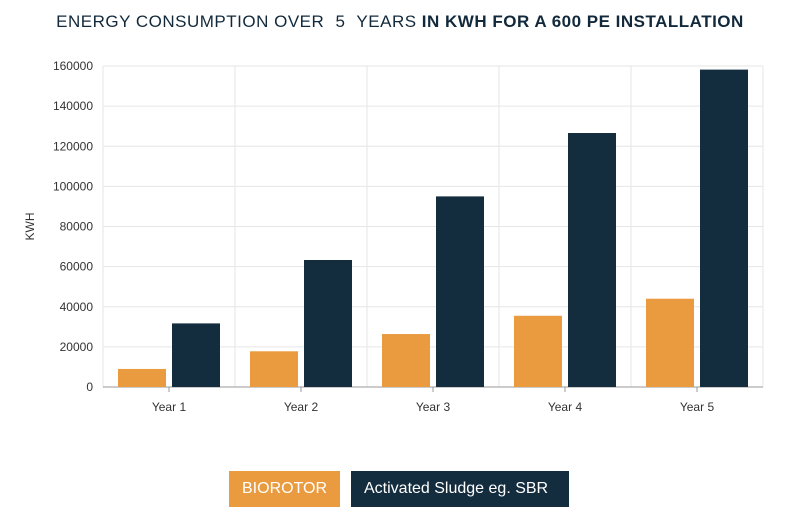 This screenshot has height=523, width=800. I want to click on y-tick-label: 120000, so click(73, 146).